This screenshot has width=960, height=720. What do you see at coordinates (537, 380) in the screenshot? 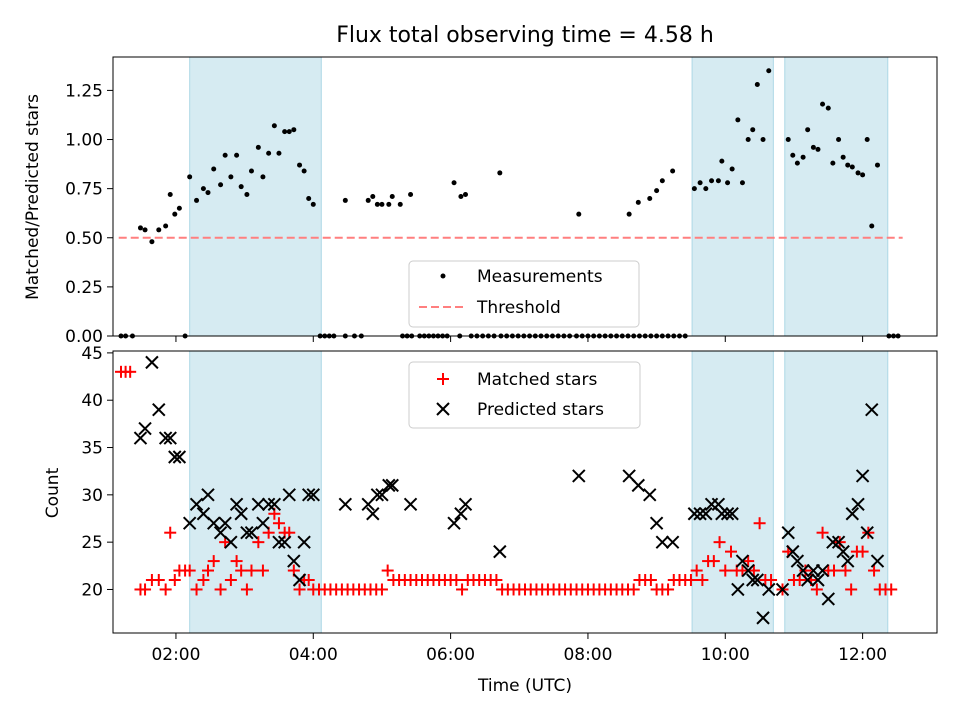
I see `legend-label-matched: Matched stars` at bounding box center [537, 380].